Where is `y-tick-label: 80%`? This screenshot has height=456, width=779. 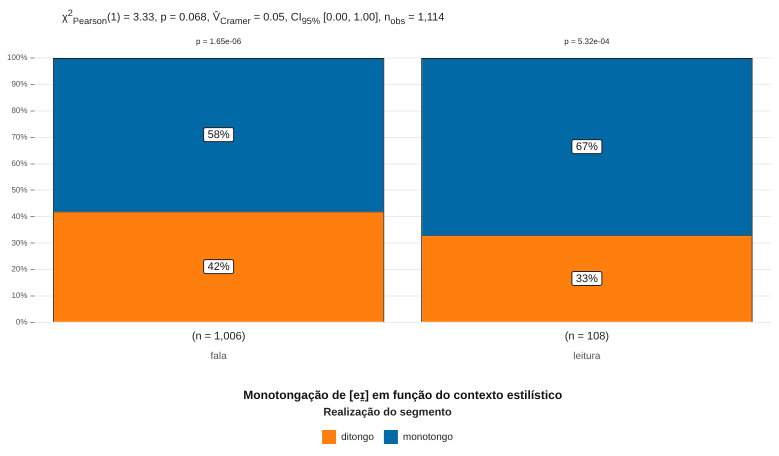 y-tick-label: 80% is located at coordinates (19, 111).